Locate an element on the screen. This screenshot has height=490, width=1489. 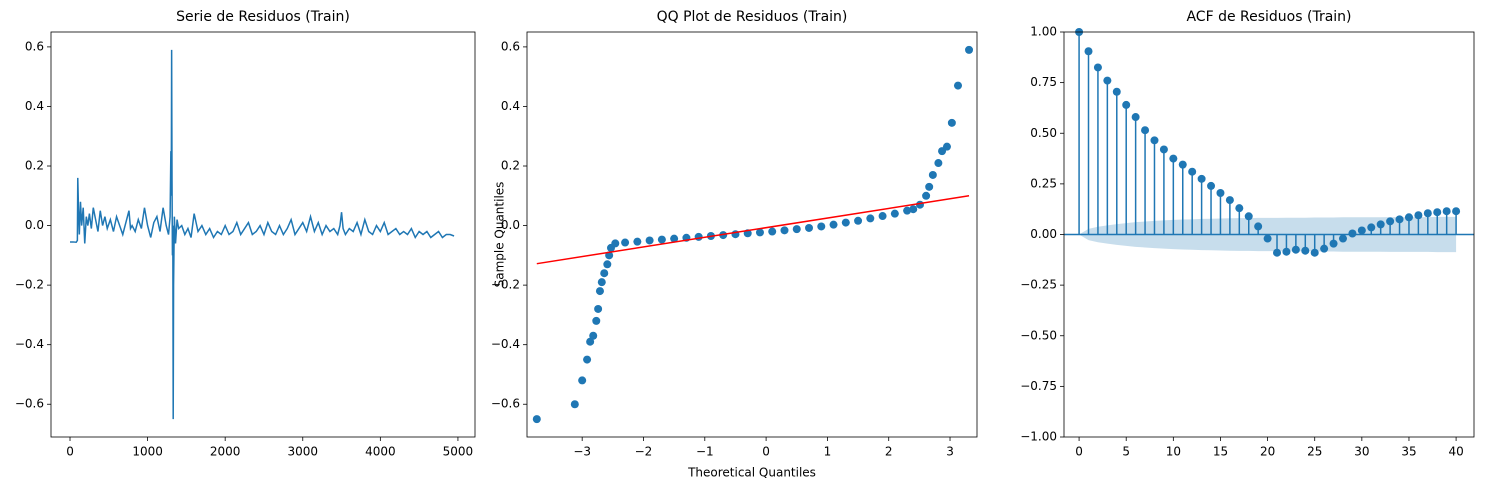
x-tick-label: −2 is located at coordinates (644, 452).